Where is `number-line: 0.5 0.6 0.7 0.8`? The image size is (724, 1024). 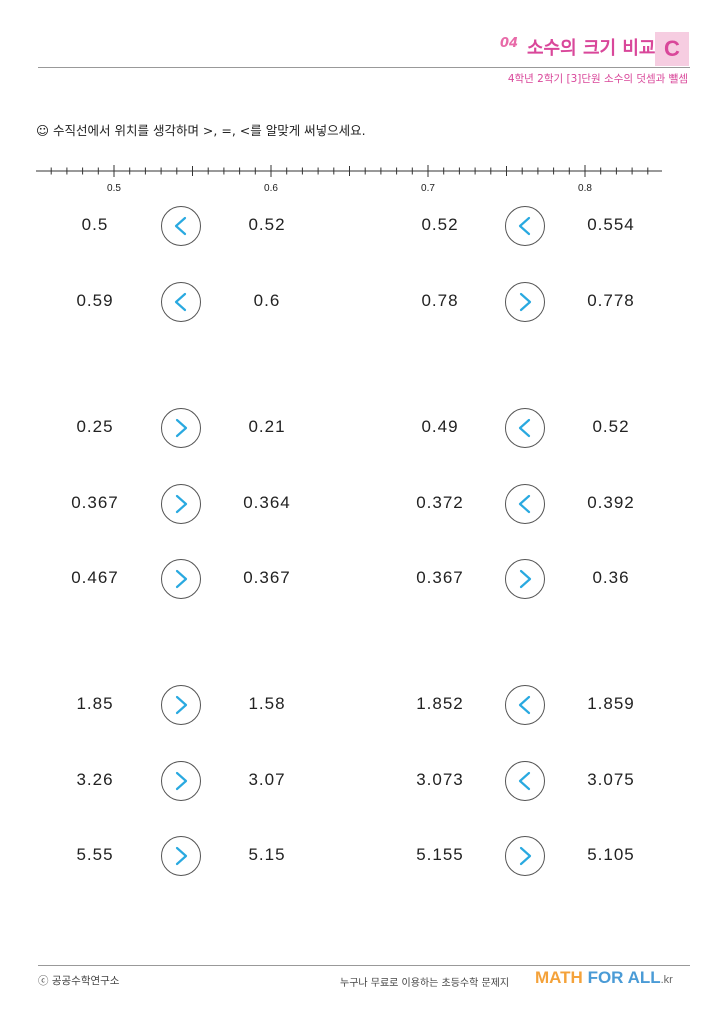 number-line: 0.5 0.6 0.7 0.8 is located at coordinates (349, 179).